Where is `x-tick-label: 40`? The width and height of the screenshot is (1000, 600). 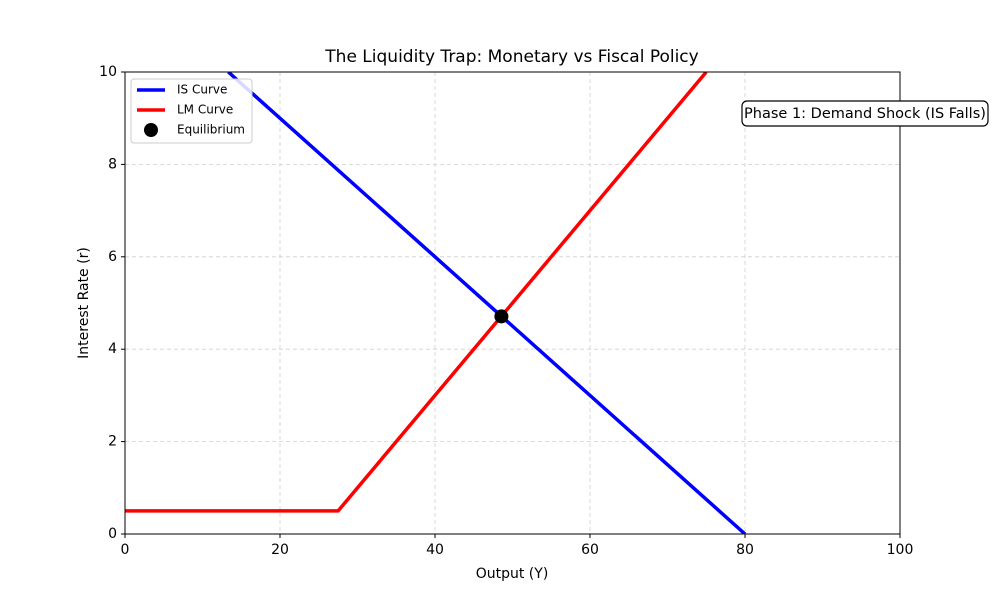
x-tick-label: 40 is located at coordinates (435, 550).